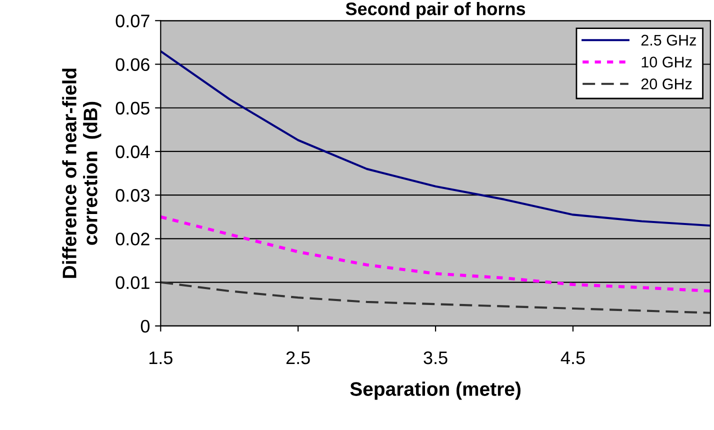 The width and height of the screenshot is (714, 430). What do you see at coordinates (133, 195) in the screenshot?
I see `y-tick-label: 0.03` at bounding box center [133, 195].